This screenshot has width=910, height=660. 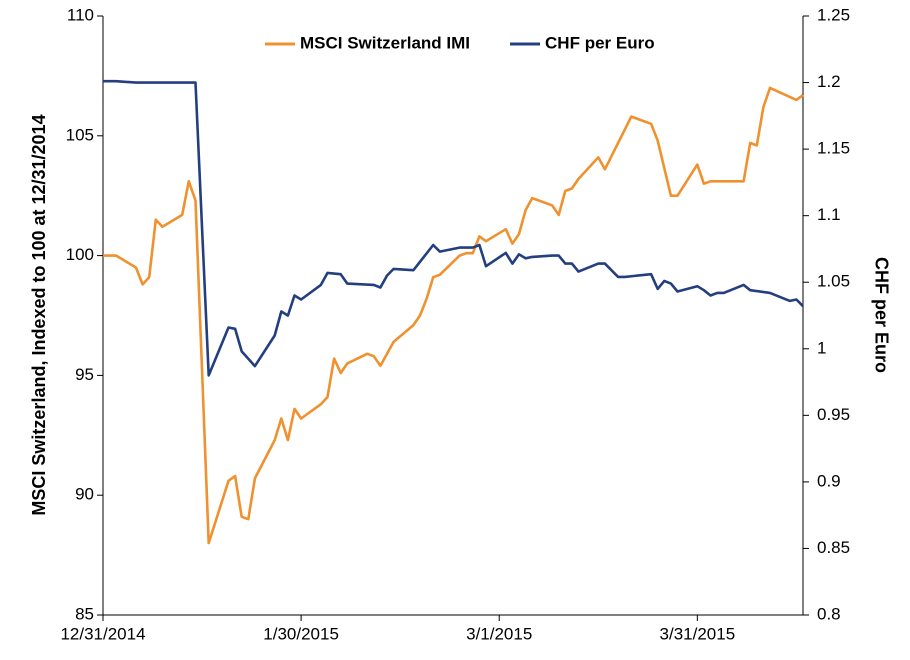 What do you see at coordinates (698, 633) in the screenshot?
I see `x-tick-label: 3/31/2015` at bounding box center [698, 633].